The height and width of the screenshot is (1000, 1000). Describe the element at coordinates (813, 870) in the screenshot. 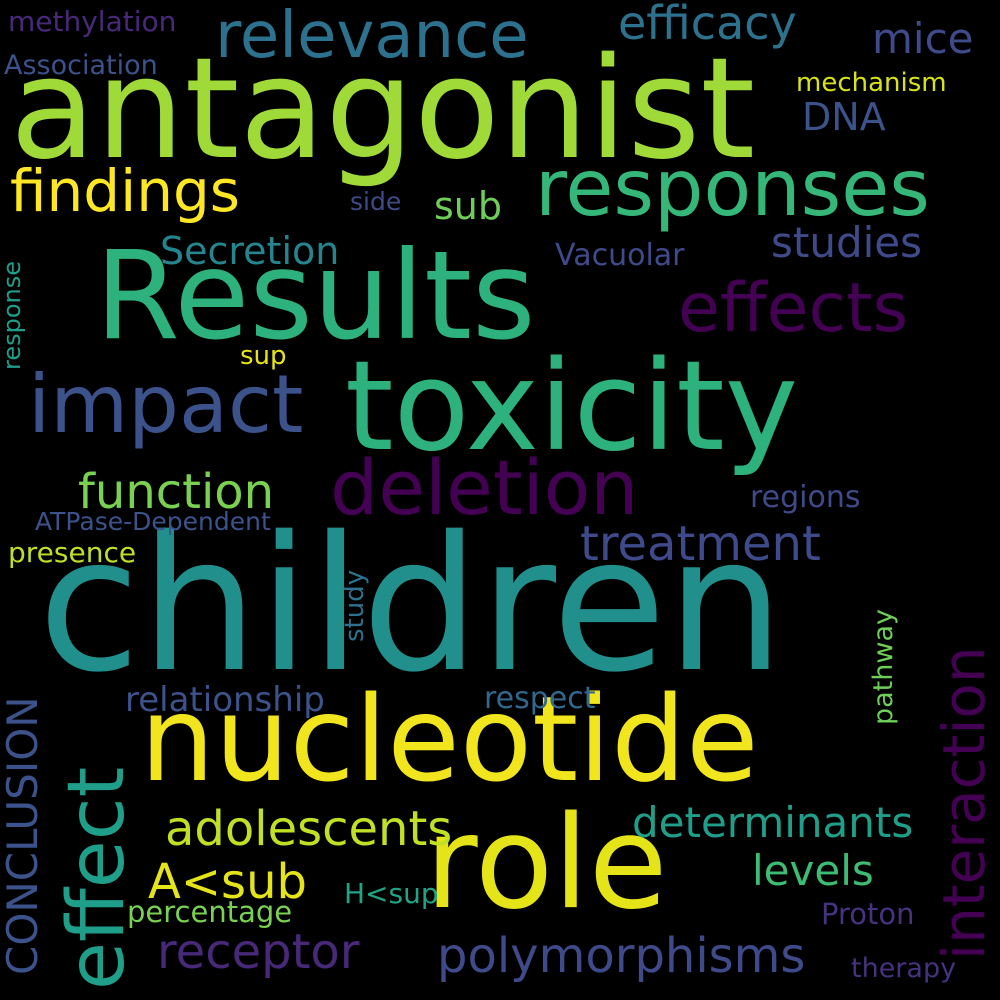

I see `word-levels: levels` at that location.